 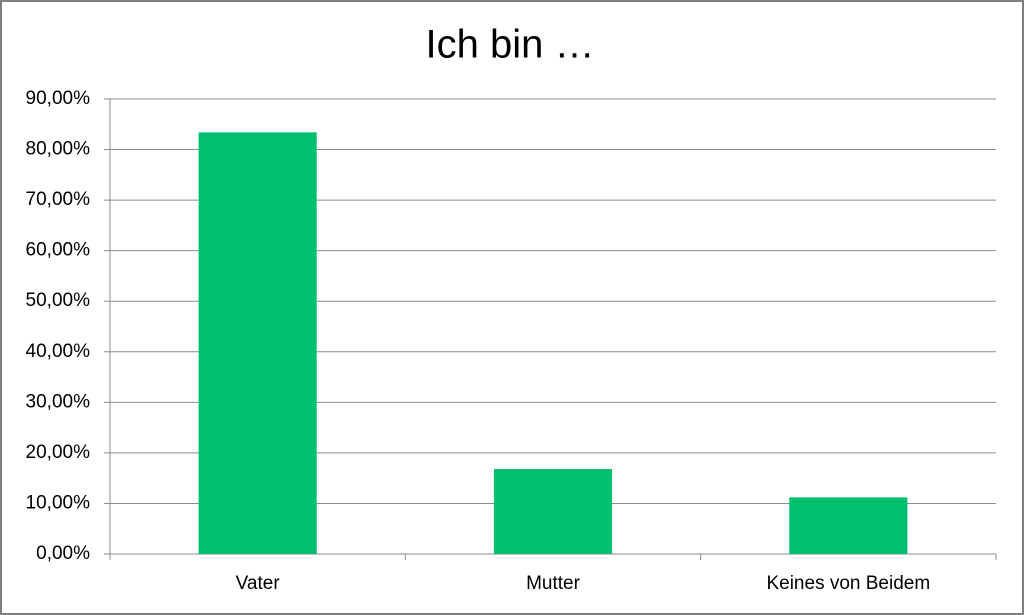 I want to click on x-tick-label: Vater, so click(x=258, y=583).